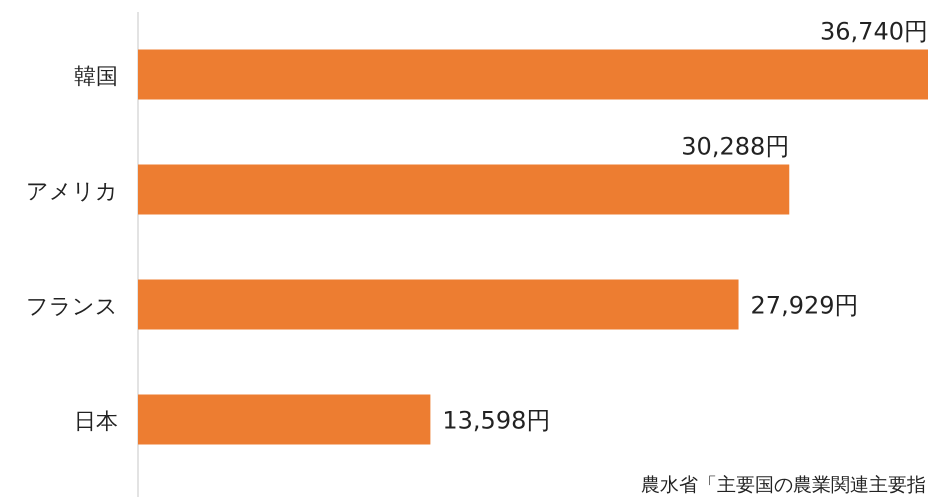 This screenshot has width=932, height=497. What do you see at coordinates (735, 146) in the screenshot?
I see `data-label: 30,288円` at bounding box center [735, 146].